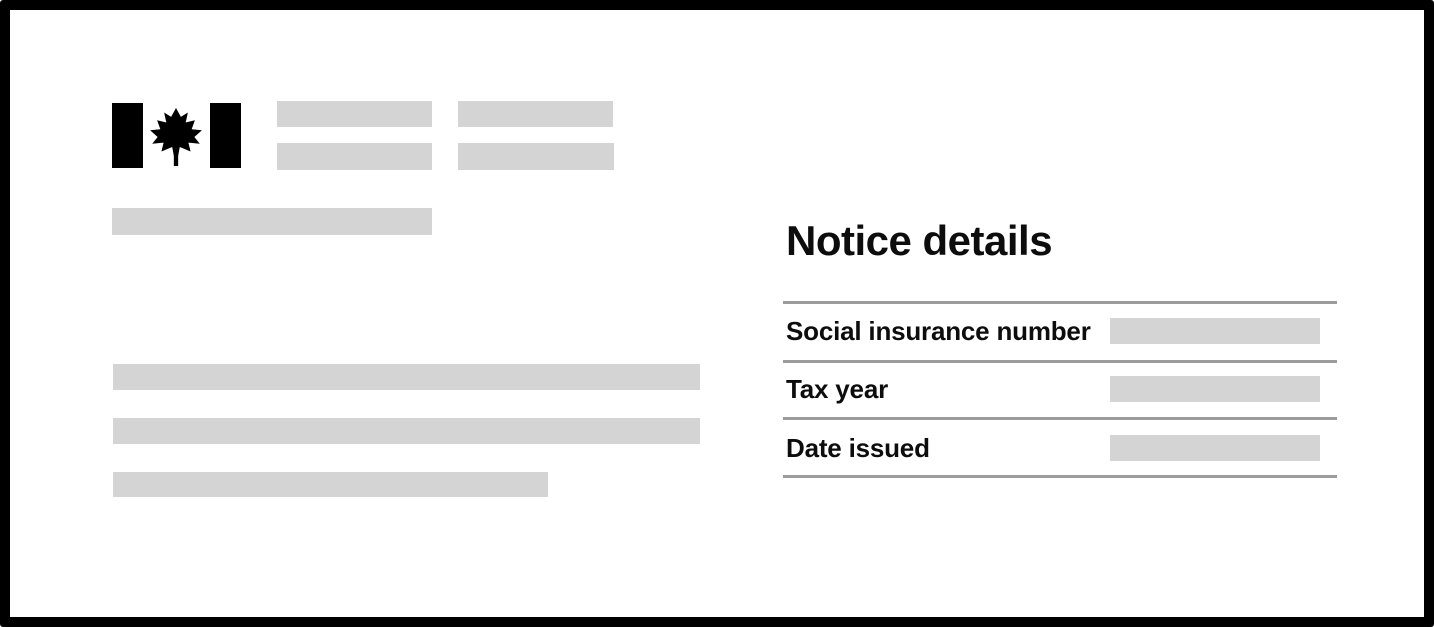 This screenshot has width=1434, height=627. I want to click on row-label-date-issued: Date issued, so click(858, 448).